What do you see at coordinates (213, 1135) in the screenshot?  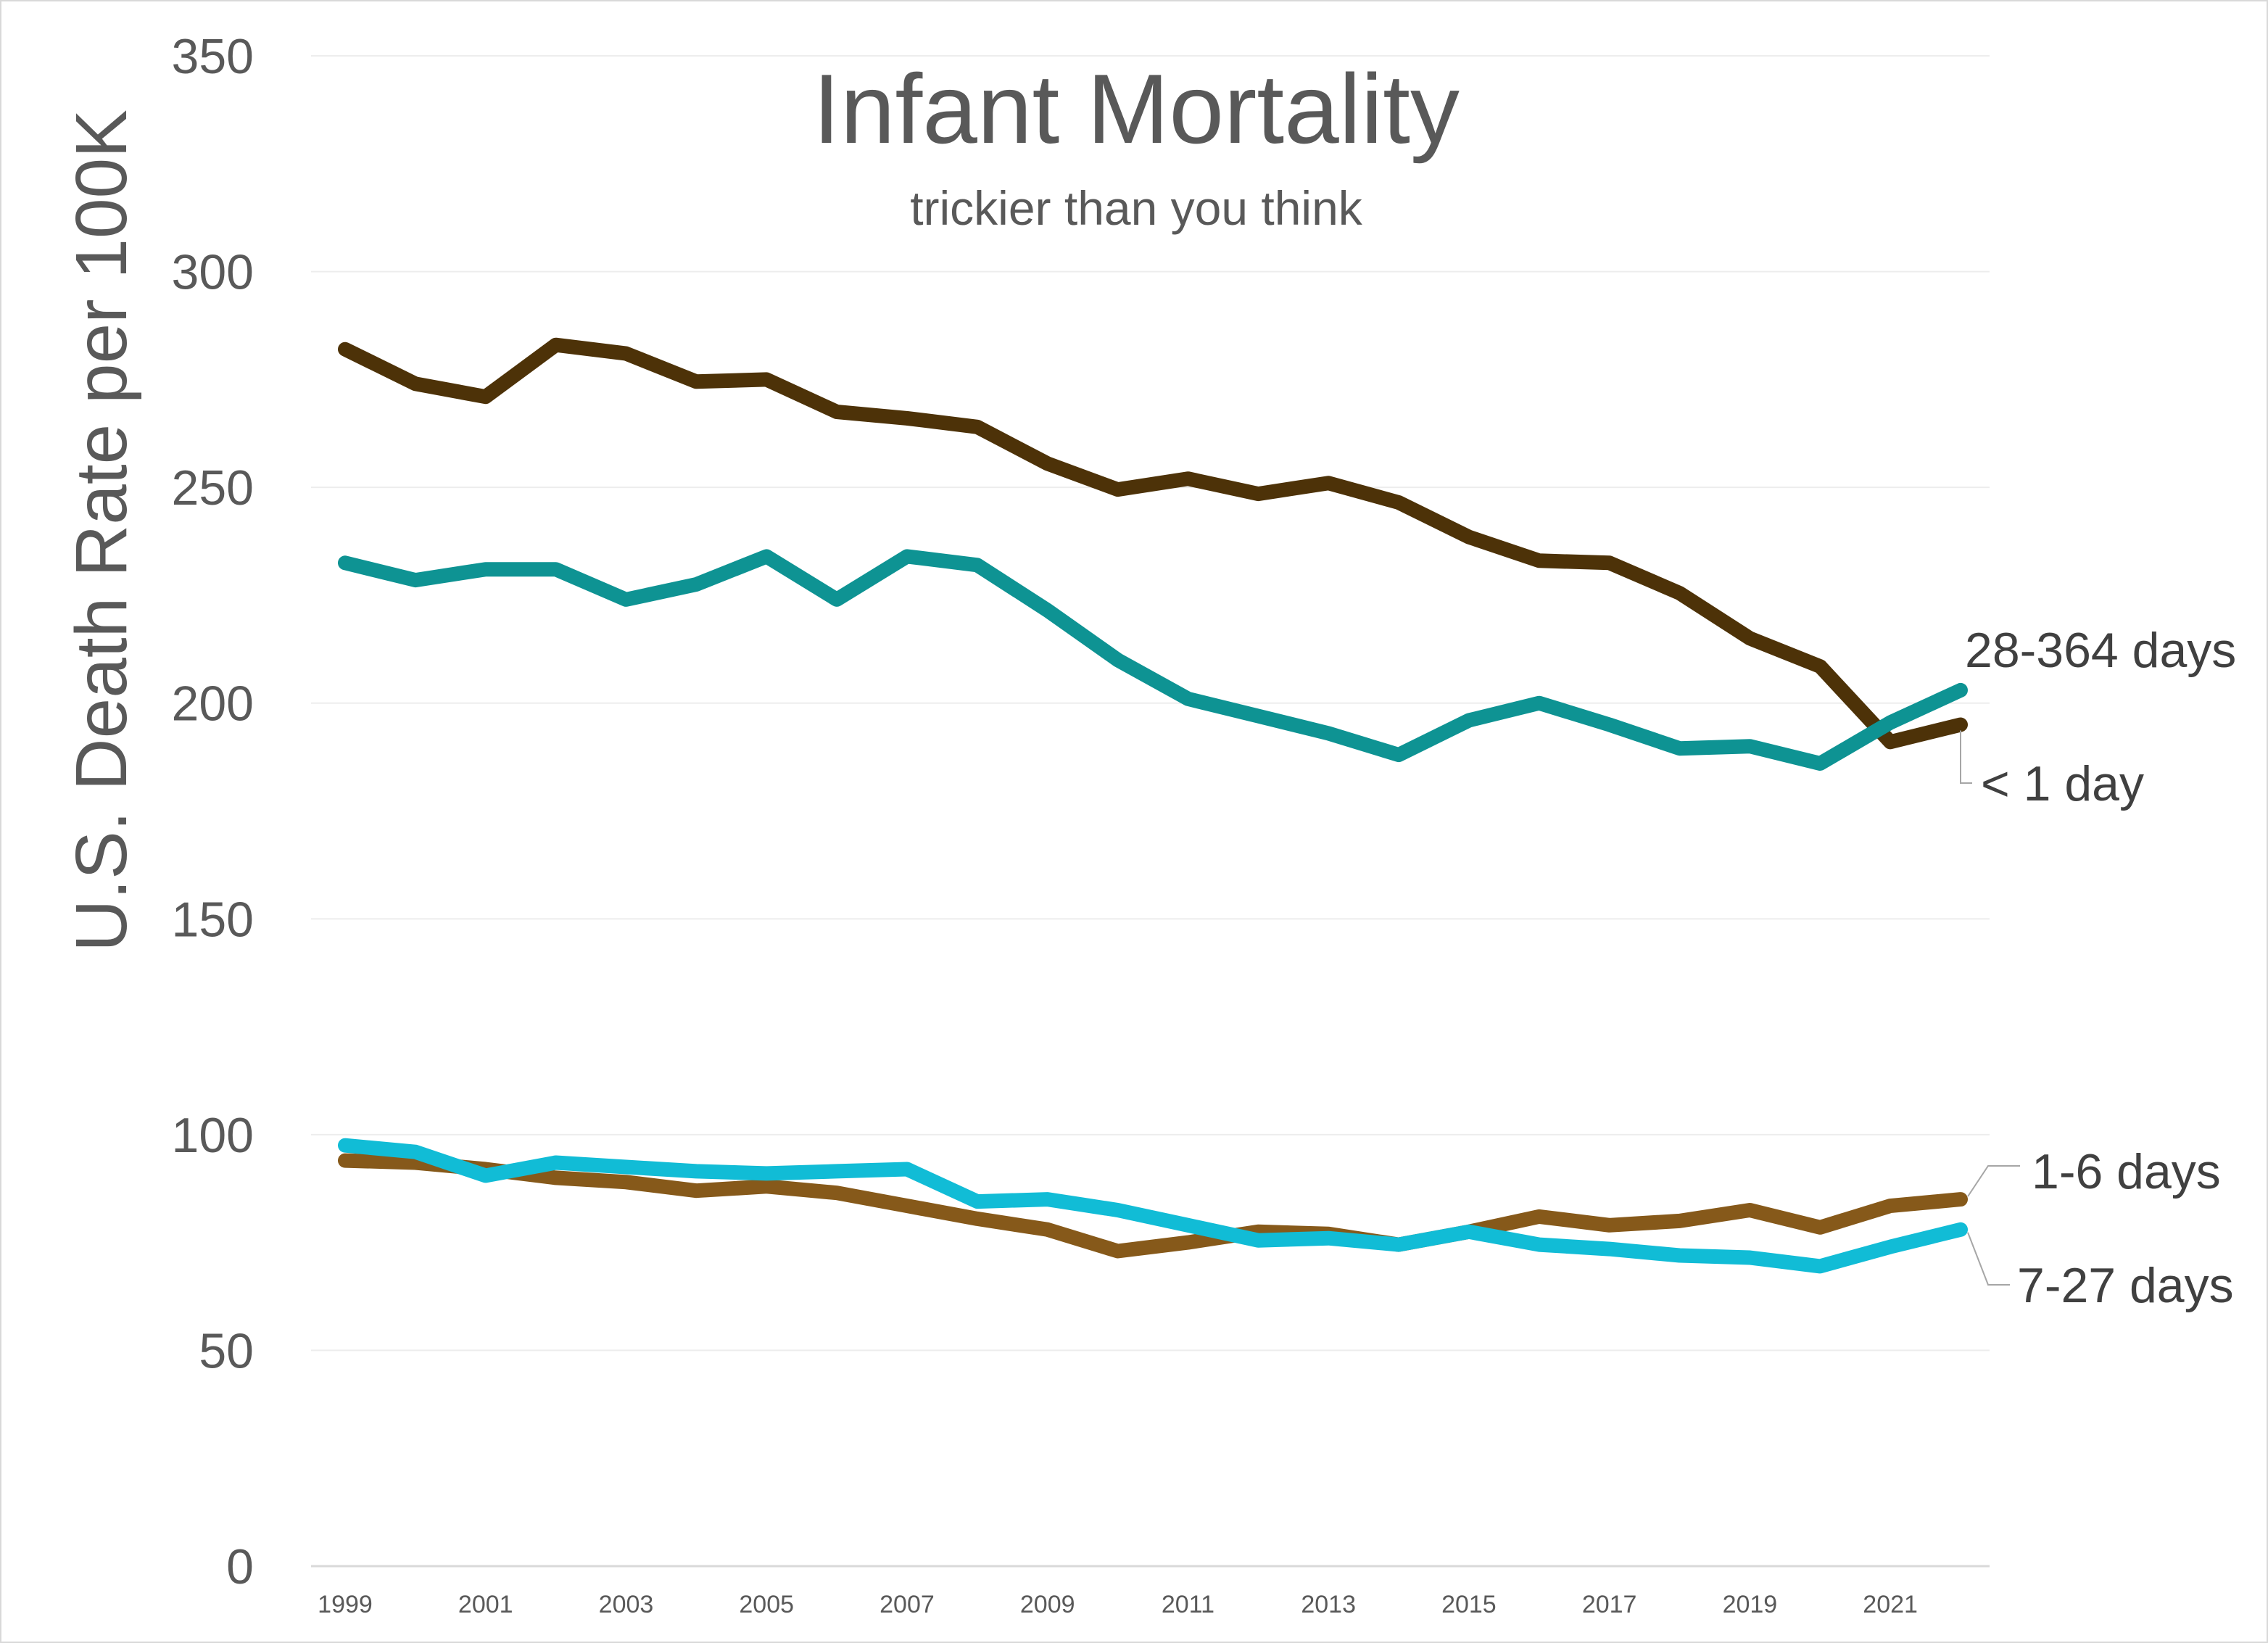 I see `y-tick-label: 100` at bounding box center [213, 1135].